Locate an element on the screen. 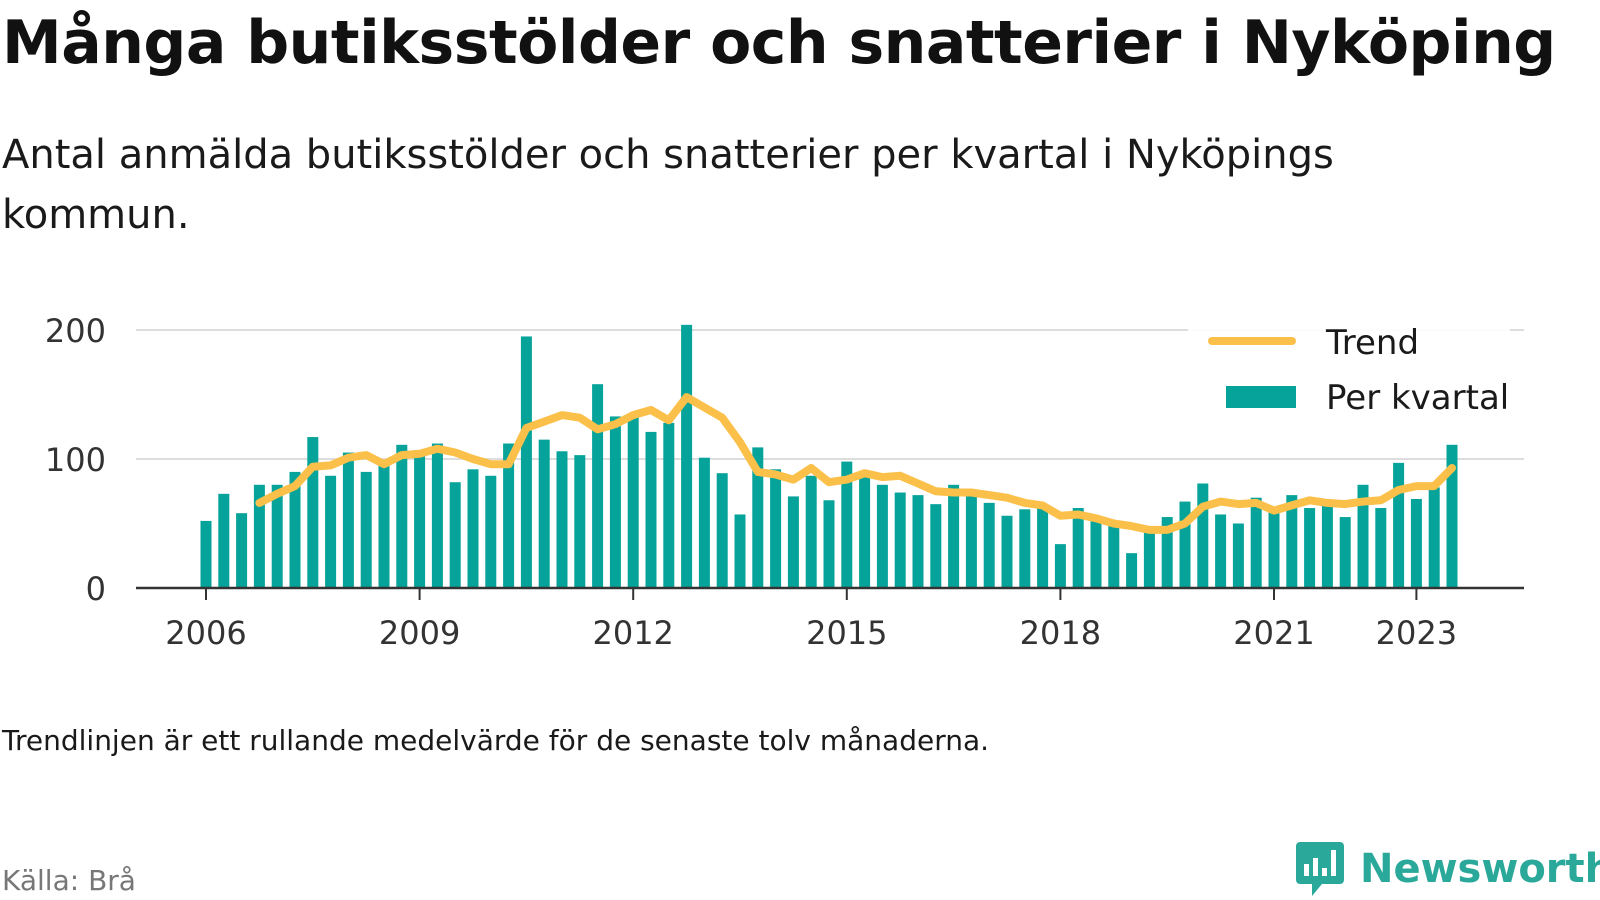 This screenshot has height=900, width=1600. x-tick-label: 2018 is located at coordinates (1060, 633).